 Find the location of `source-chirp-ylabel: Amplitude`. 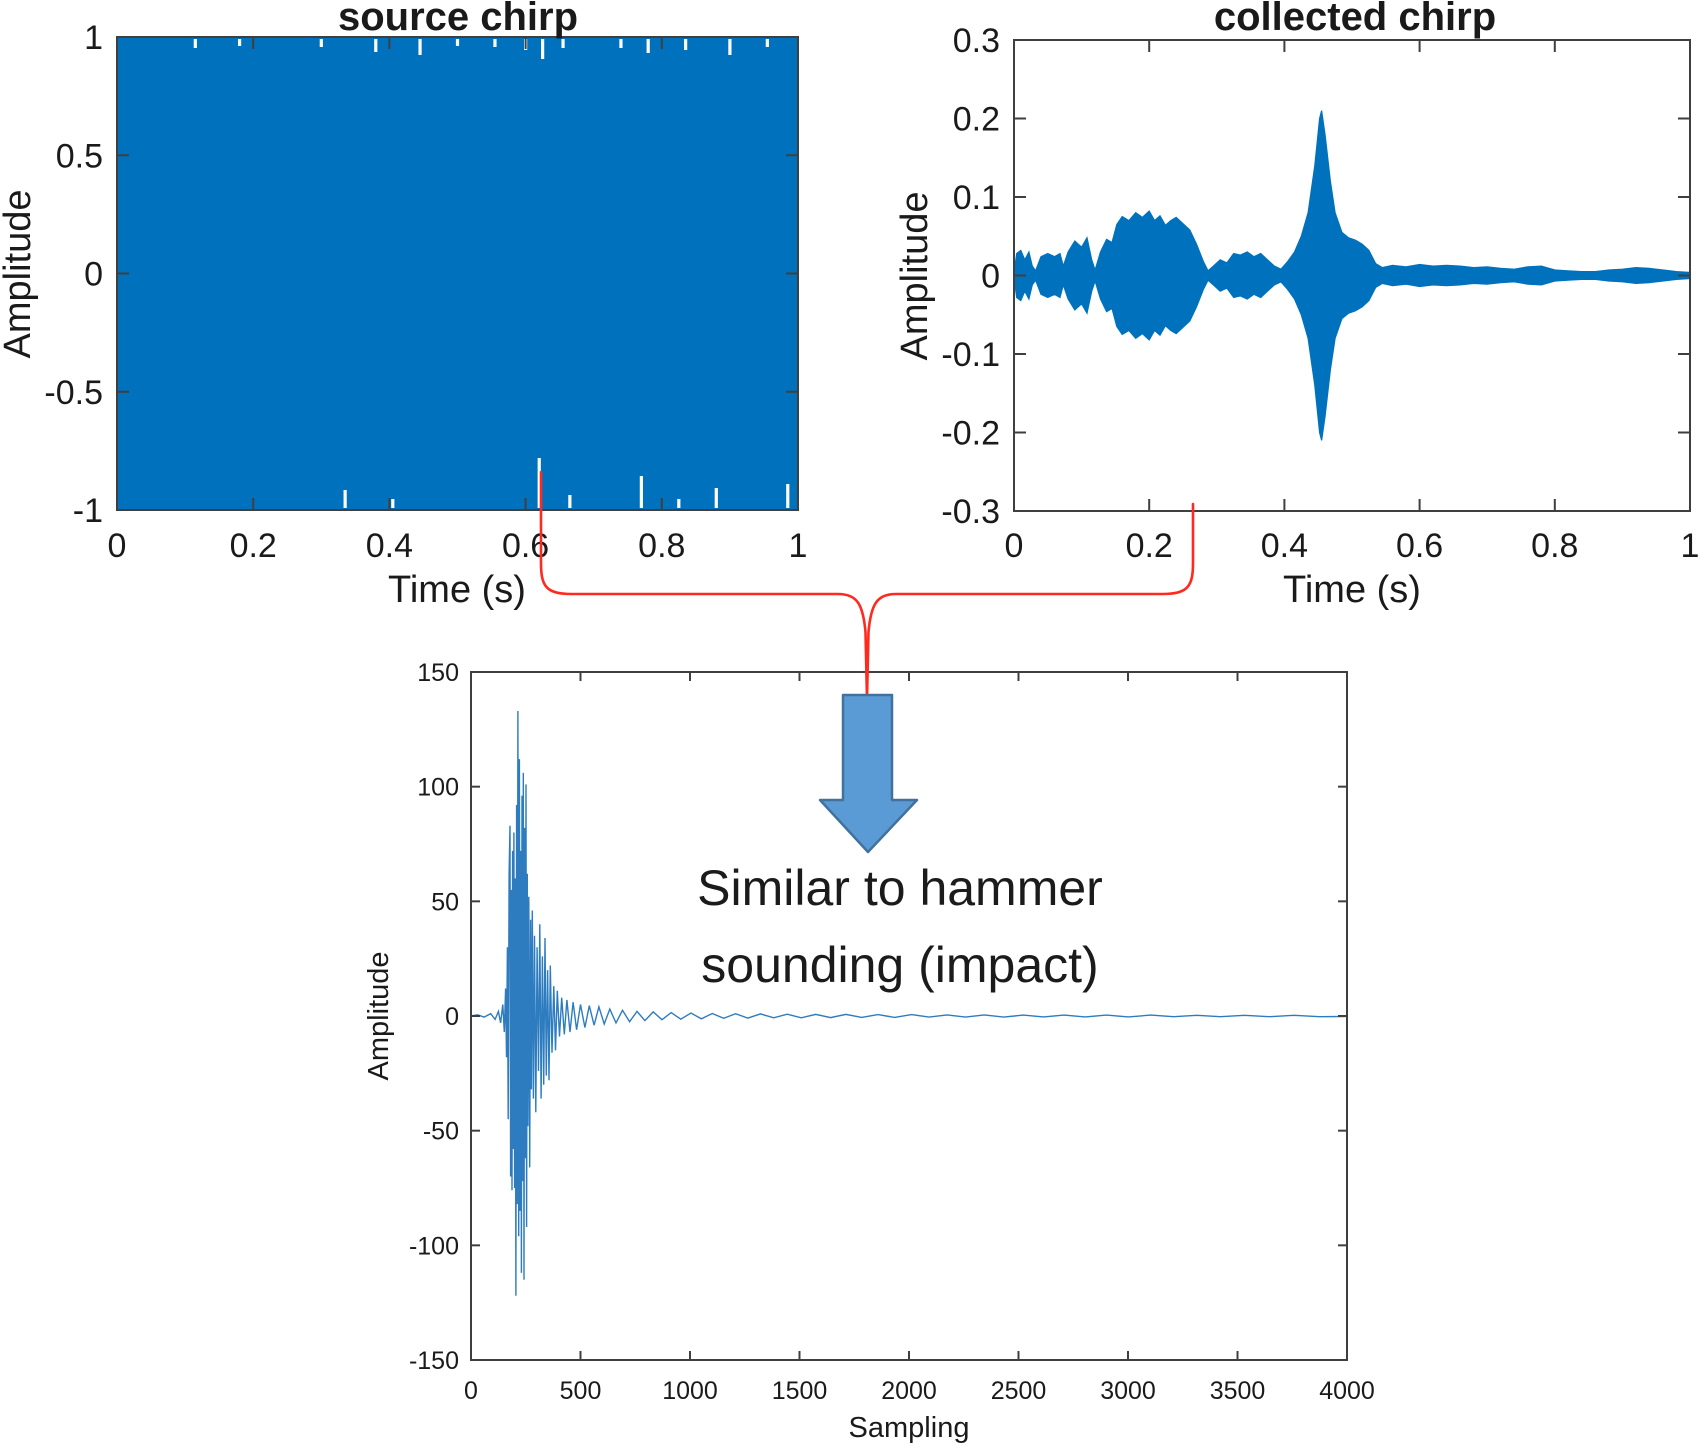

source-chirp-ylabel: Amplitude is located at coordinates (19, 274).